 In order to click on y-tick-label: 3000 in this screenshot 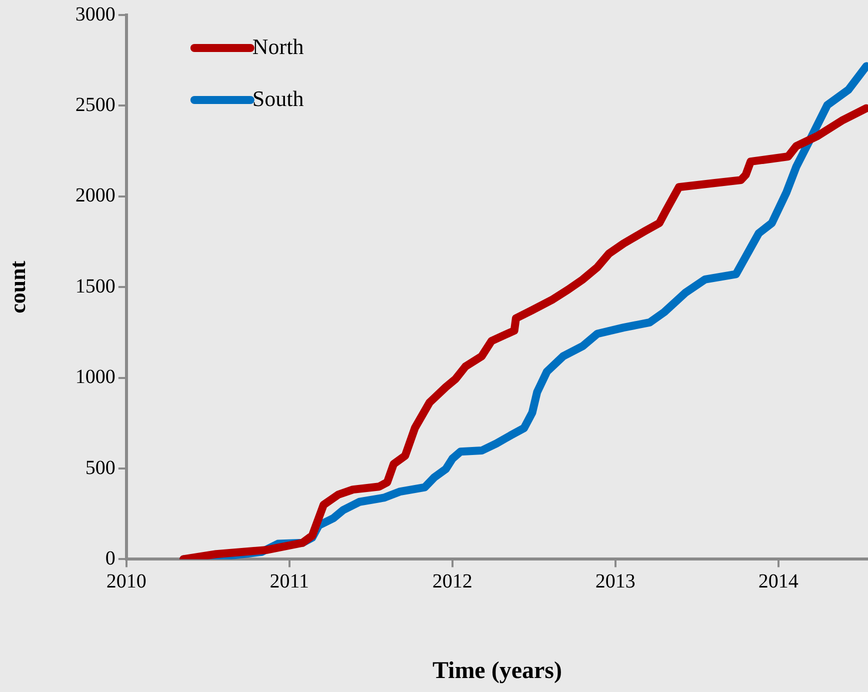, I will do `click(95, 14)`.